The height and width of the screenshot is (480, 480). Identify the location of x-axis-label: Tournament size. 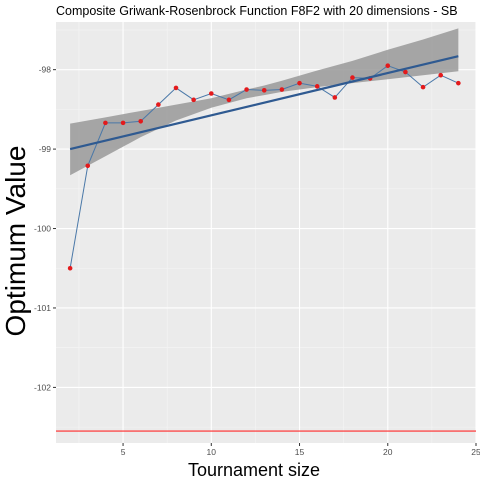
(254, 470).